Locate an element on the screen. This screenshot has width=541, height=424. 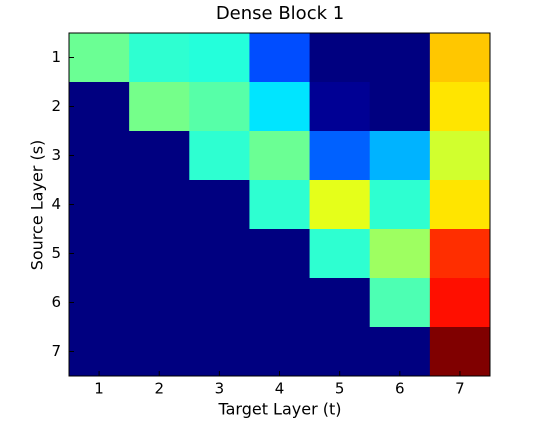
y-tick-label: 2 is located at coordinates (56, 106).